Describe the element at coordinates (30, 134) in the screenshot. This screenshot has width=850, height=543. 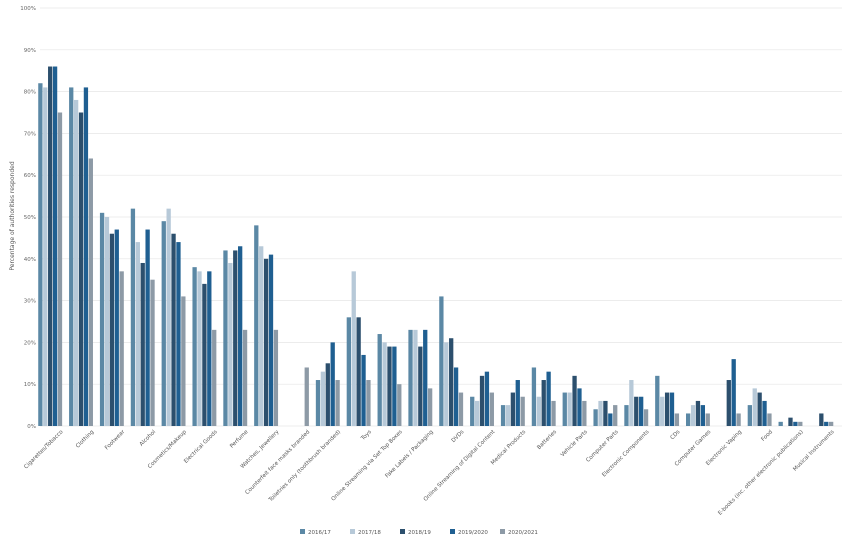
I see `y-tick-label: 70%` at that location.